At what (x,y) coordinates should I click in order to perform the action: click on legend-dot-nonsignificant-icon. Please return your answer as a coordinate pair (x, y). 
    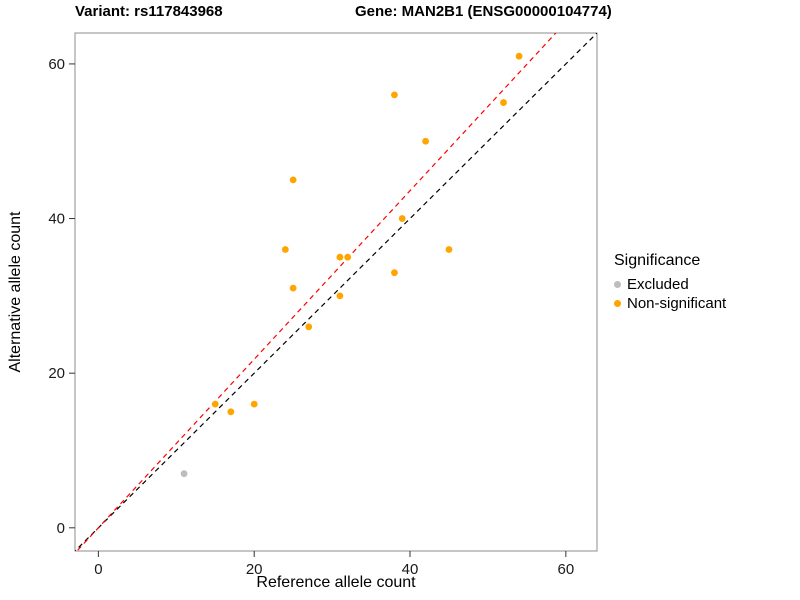
    Looking at the image, I should click on (617, 303).